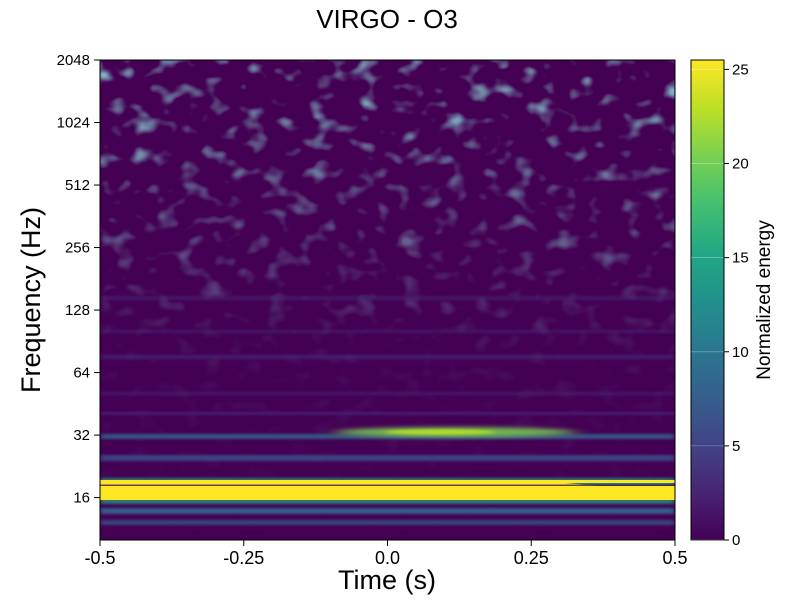 The image size is (800, 600). What do you see at coordinates (740, 352) in the screenshot?
I see `colorbar-tick-label: 10` at bounding box center [740, 352].